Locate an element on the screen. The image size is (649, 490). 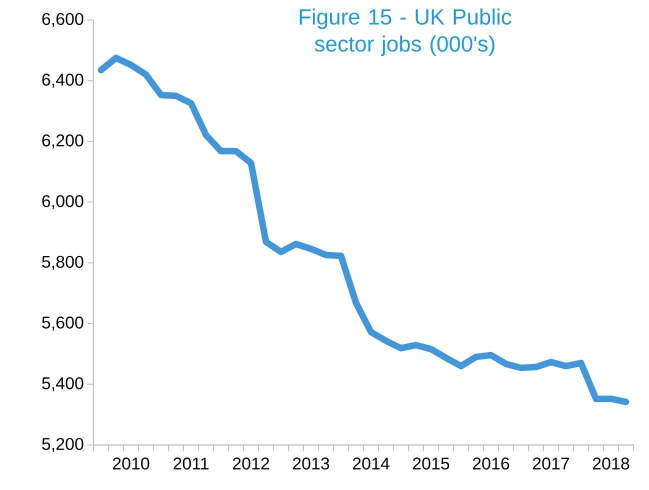
y-tick-label: 6,000 is located at coordinates (63, 202).